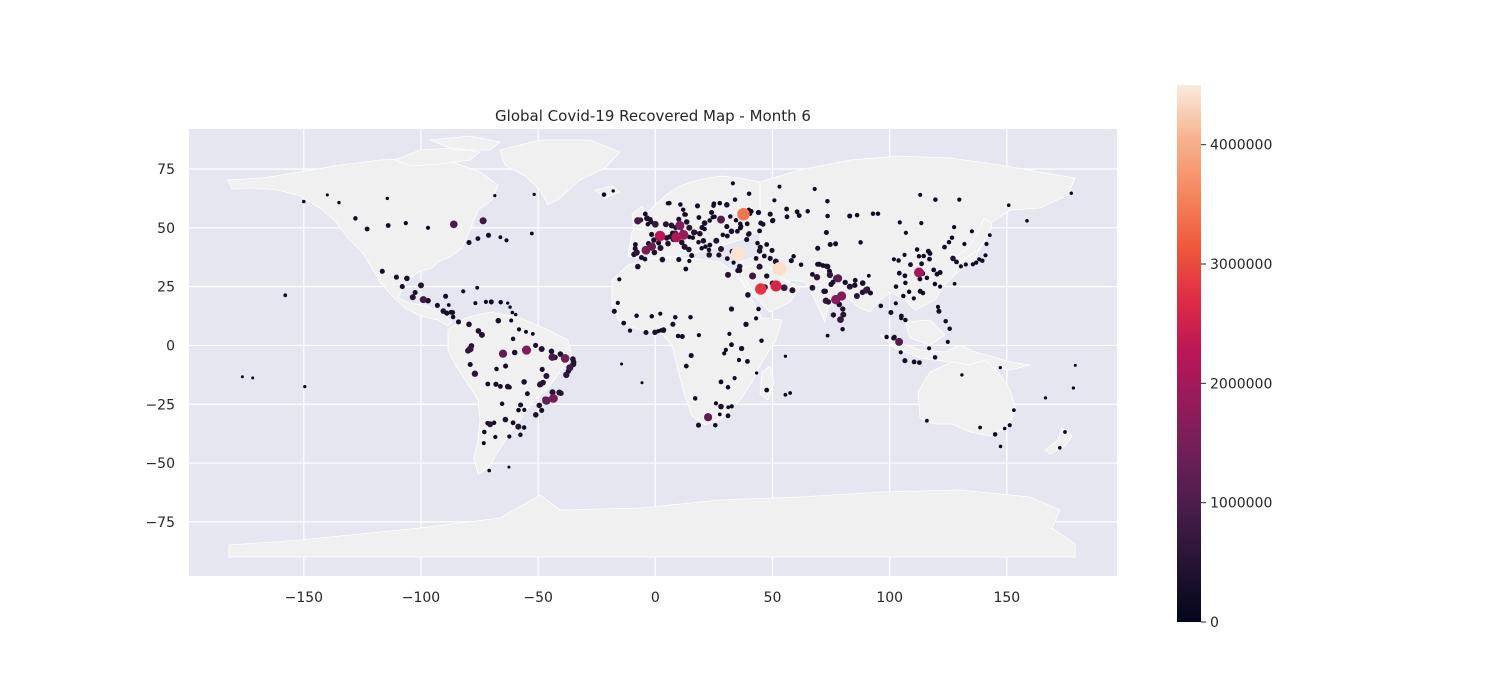  Describe the element at coordinates (1241, 265) in the screenshot. I see `colorbar-tick-label: 3000000` at that location.